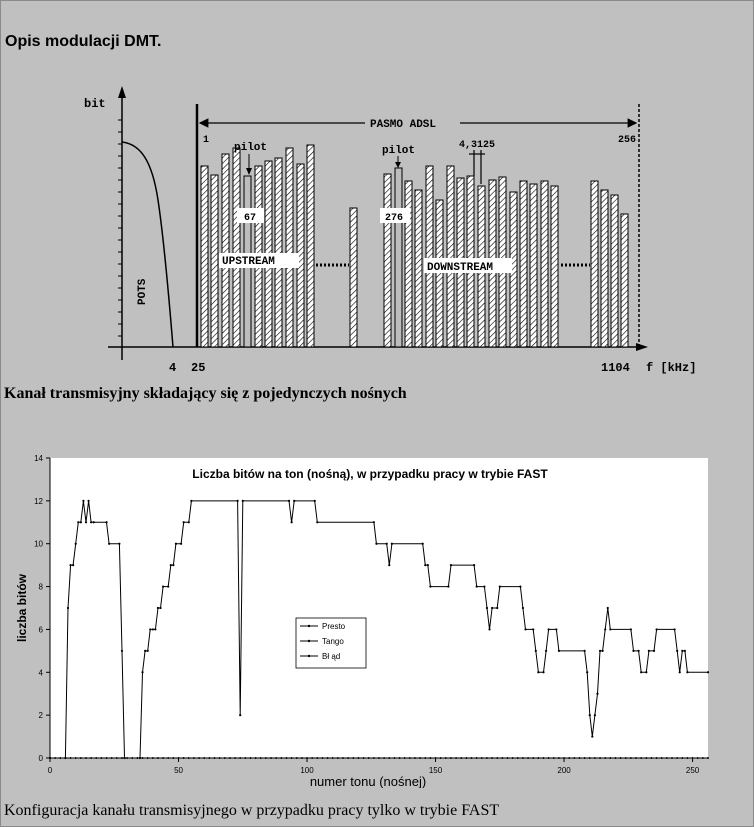 The image size is (754, 827). What do you see at coordinates (564, 770) in the screenshot?
I see `x-tick-label: 200` at bounding box center [564, 770].